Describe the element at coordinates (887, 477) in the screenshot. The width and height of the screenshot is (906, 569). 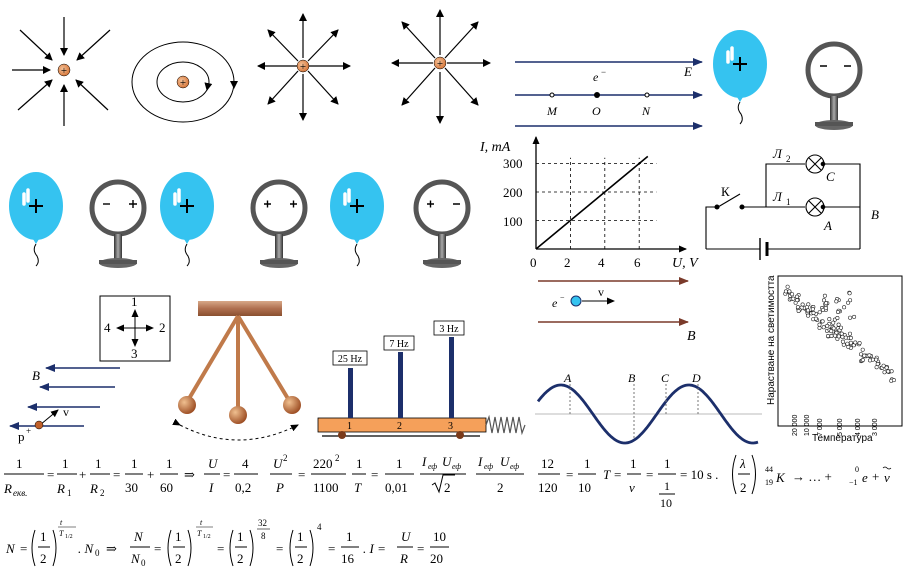
I see `f-nubar: ν` at that location.